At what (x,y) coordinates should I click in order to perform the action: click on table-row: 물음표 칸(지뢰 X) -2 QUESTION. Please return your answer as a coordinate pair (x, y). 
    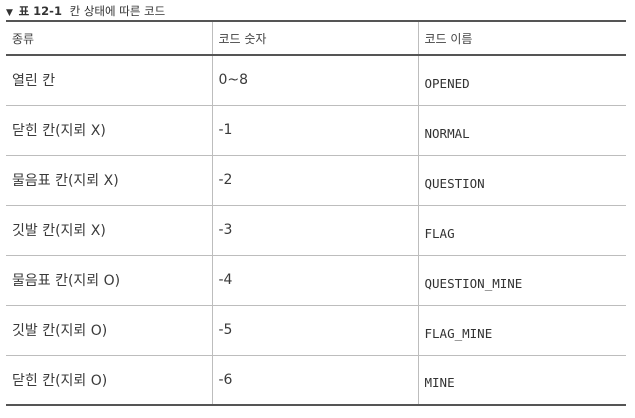
    Looking at the image, I should click on (316, 180).